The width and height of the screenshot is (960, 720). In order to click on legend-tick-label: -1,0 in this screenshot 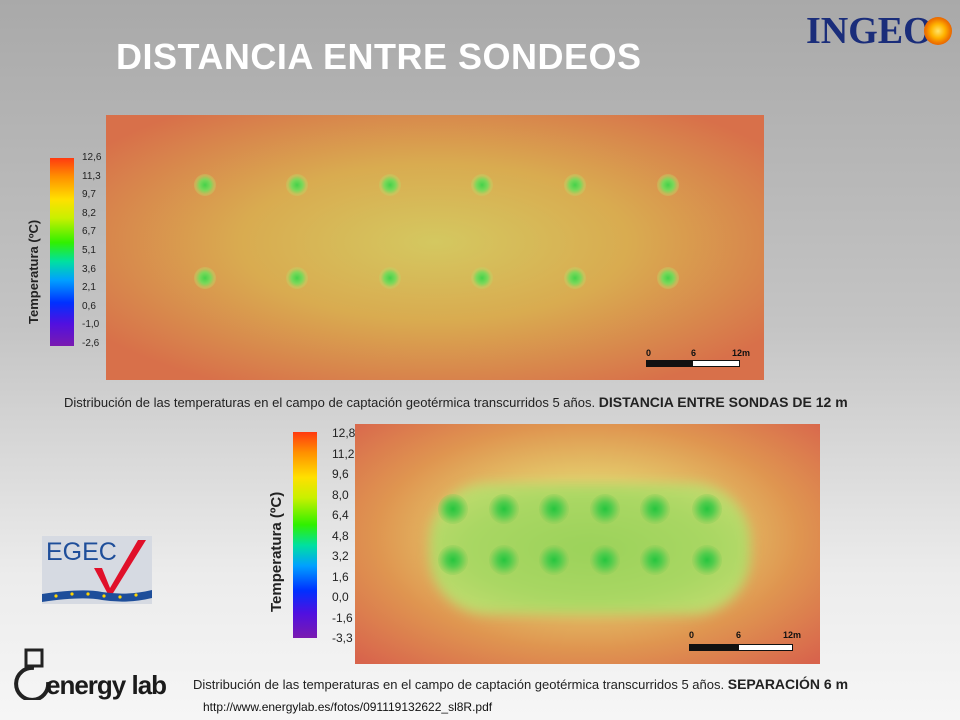, I will do `click(91, 325)`.